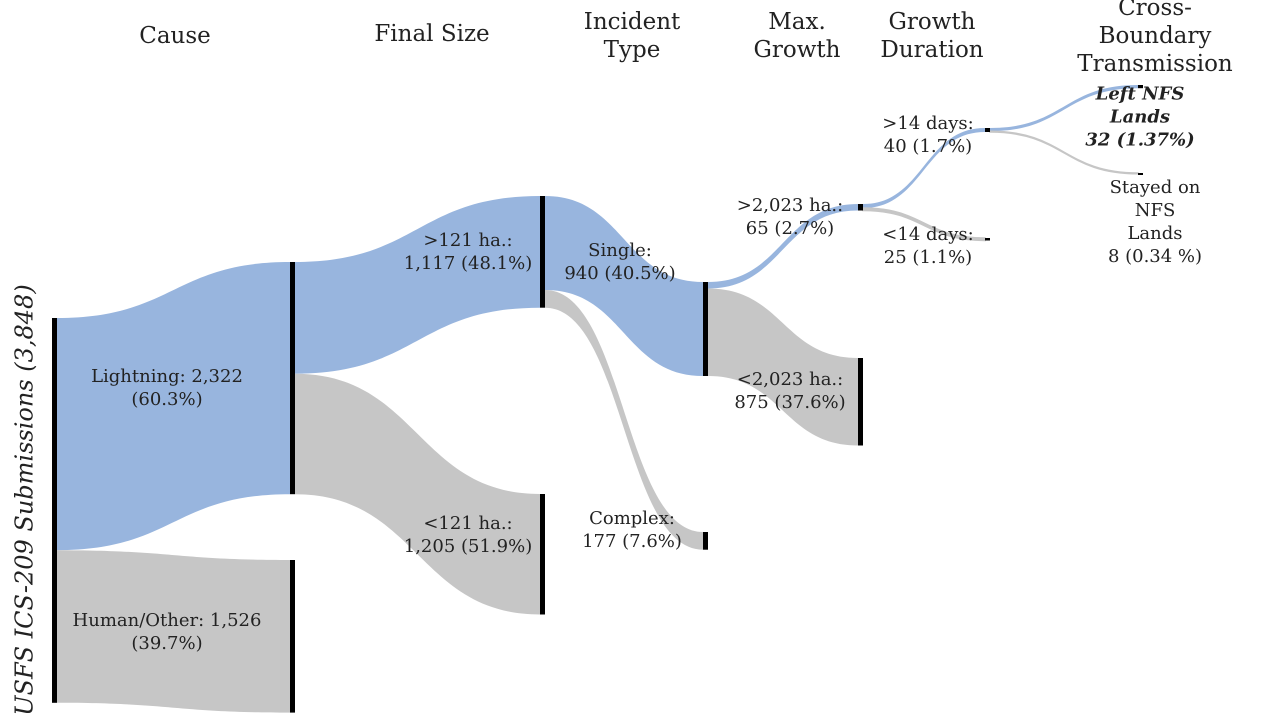 The width and height of the screenshot is (1266, 721). I want to click on column-header: Cause, so click(175, 36).